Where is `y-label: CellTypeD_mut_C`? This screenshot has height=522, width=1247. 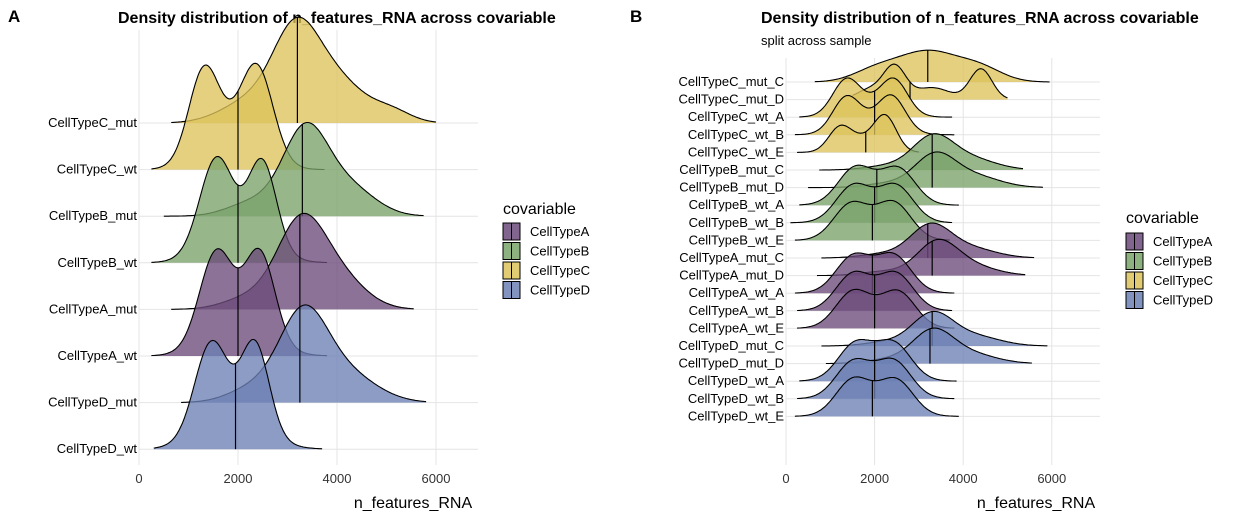
y-label: CellTypeD_mut_C is located at coordinates (732, 345).